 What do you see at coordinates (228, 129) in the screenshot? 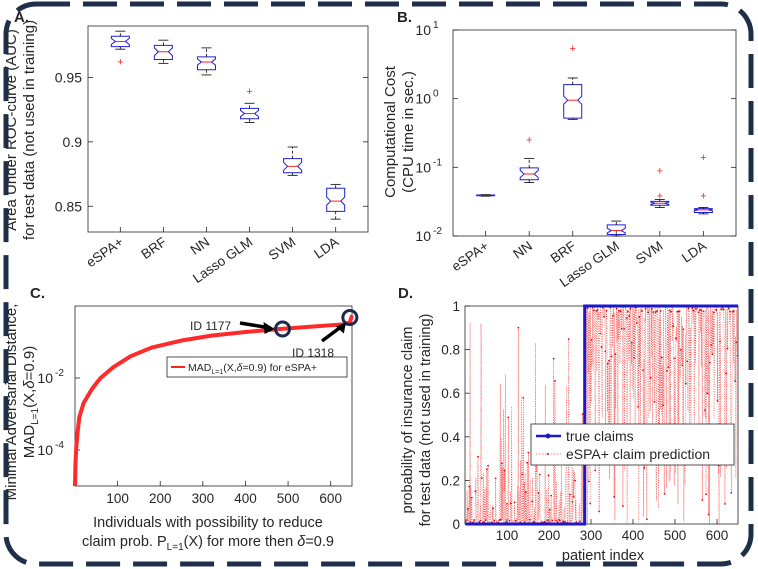
I see `panel-a-axes-box` at bounding box center [228, 129].